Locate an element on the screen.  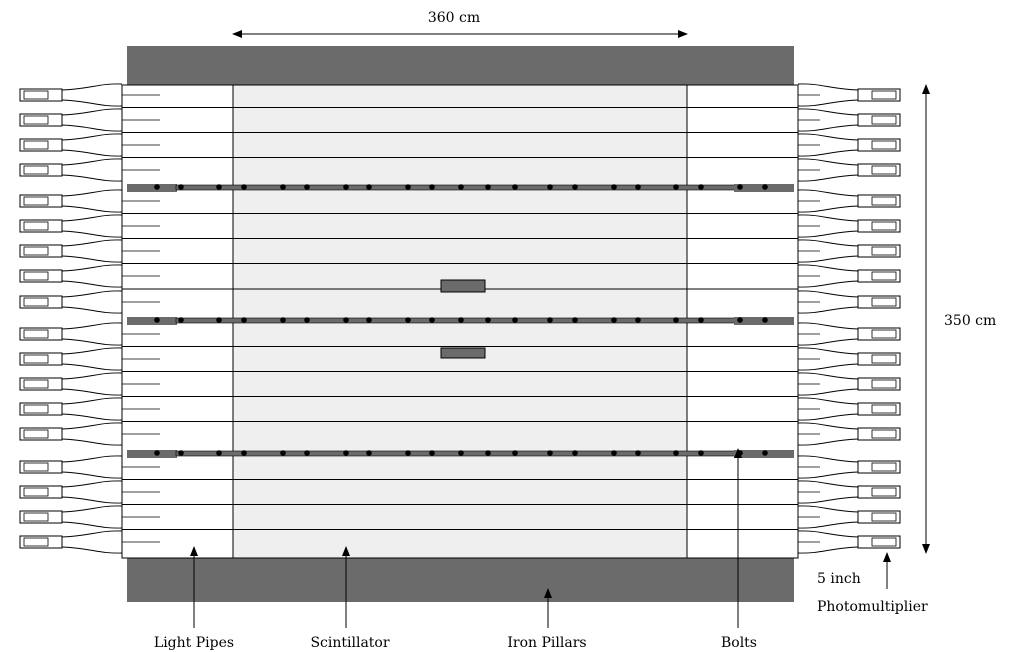
width-dimension-label: 360 cm is located at coordinates (454, 18).